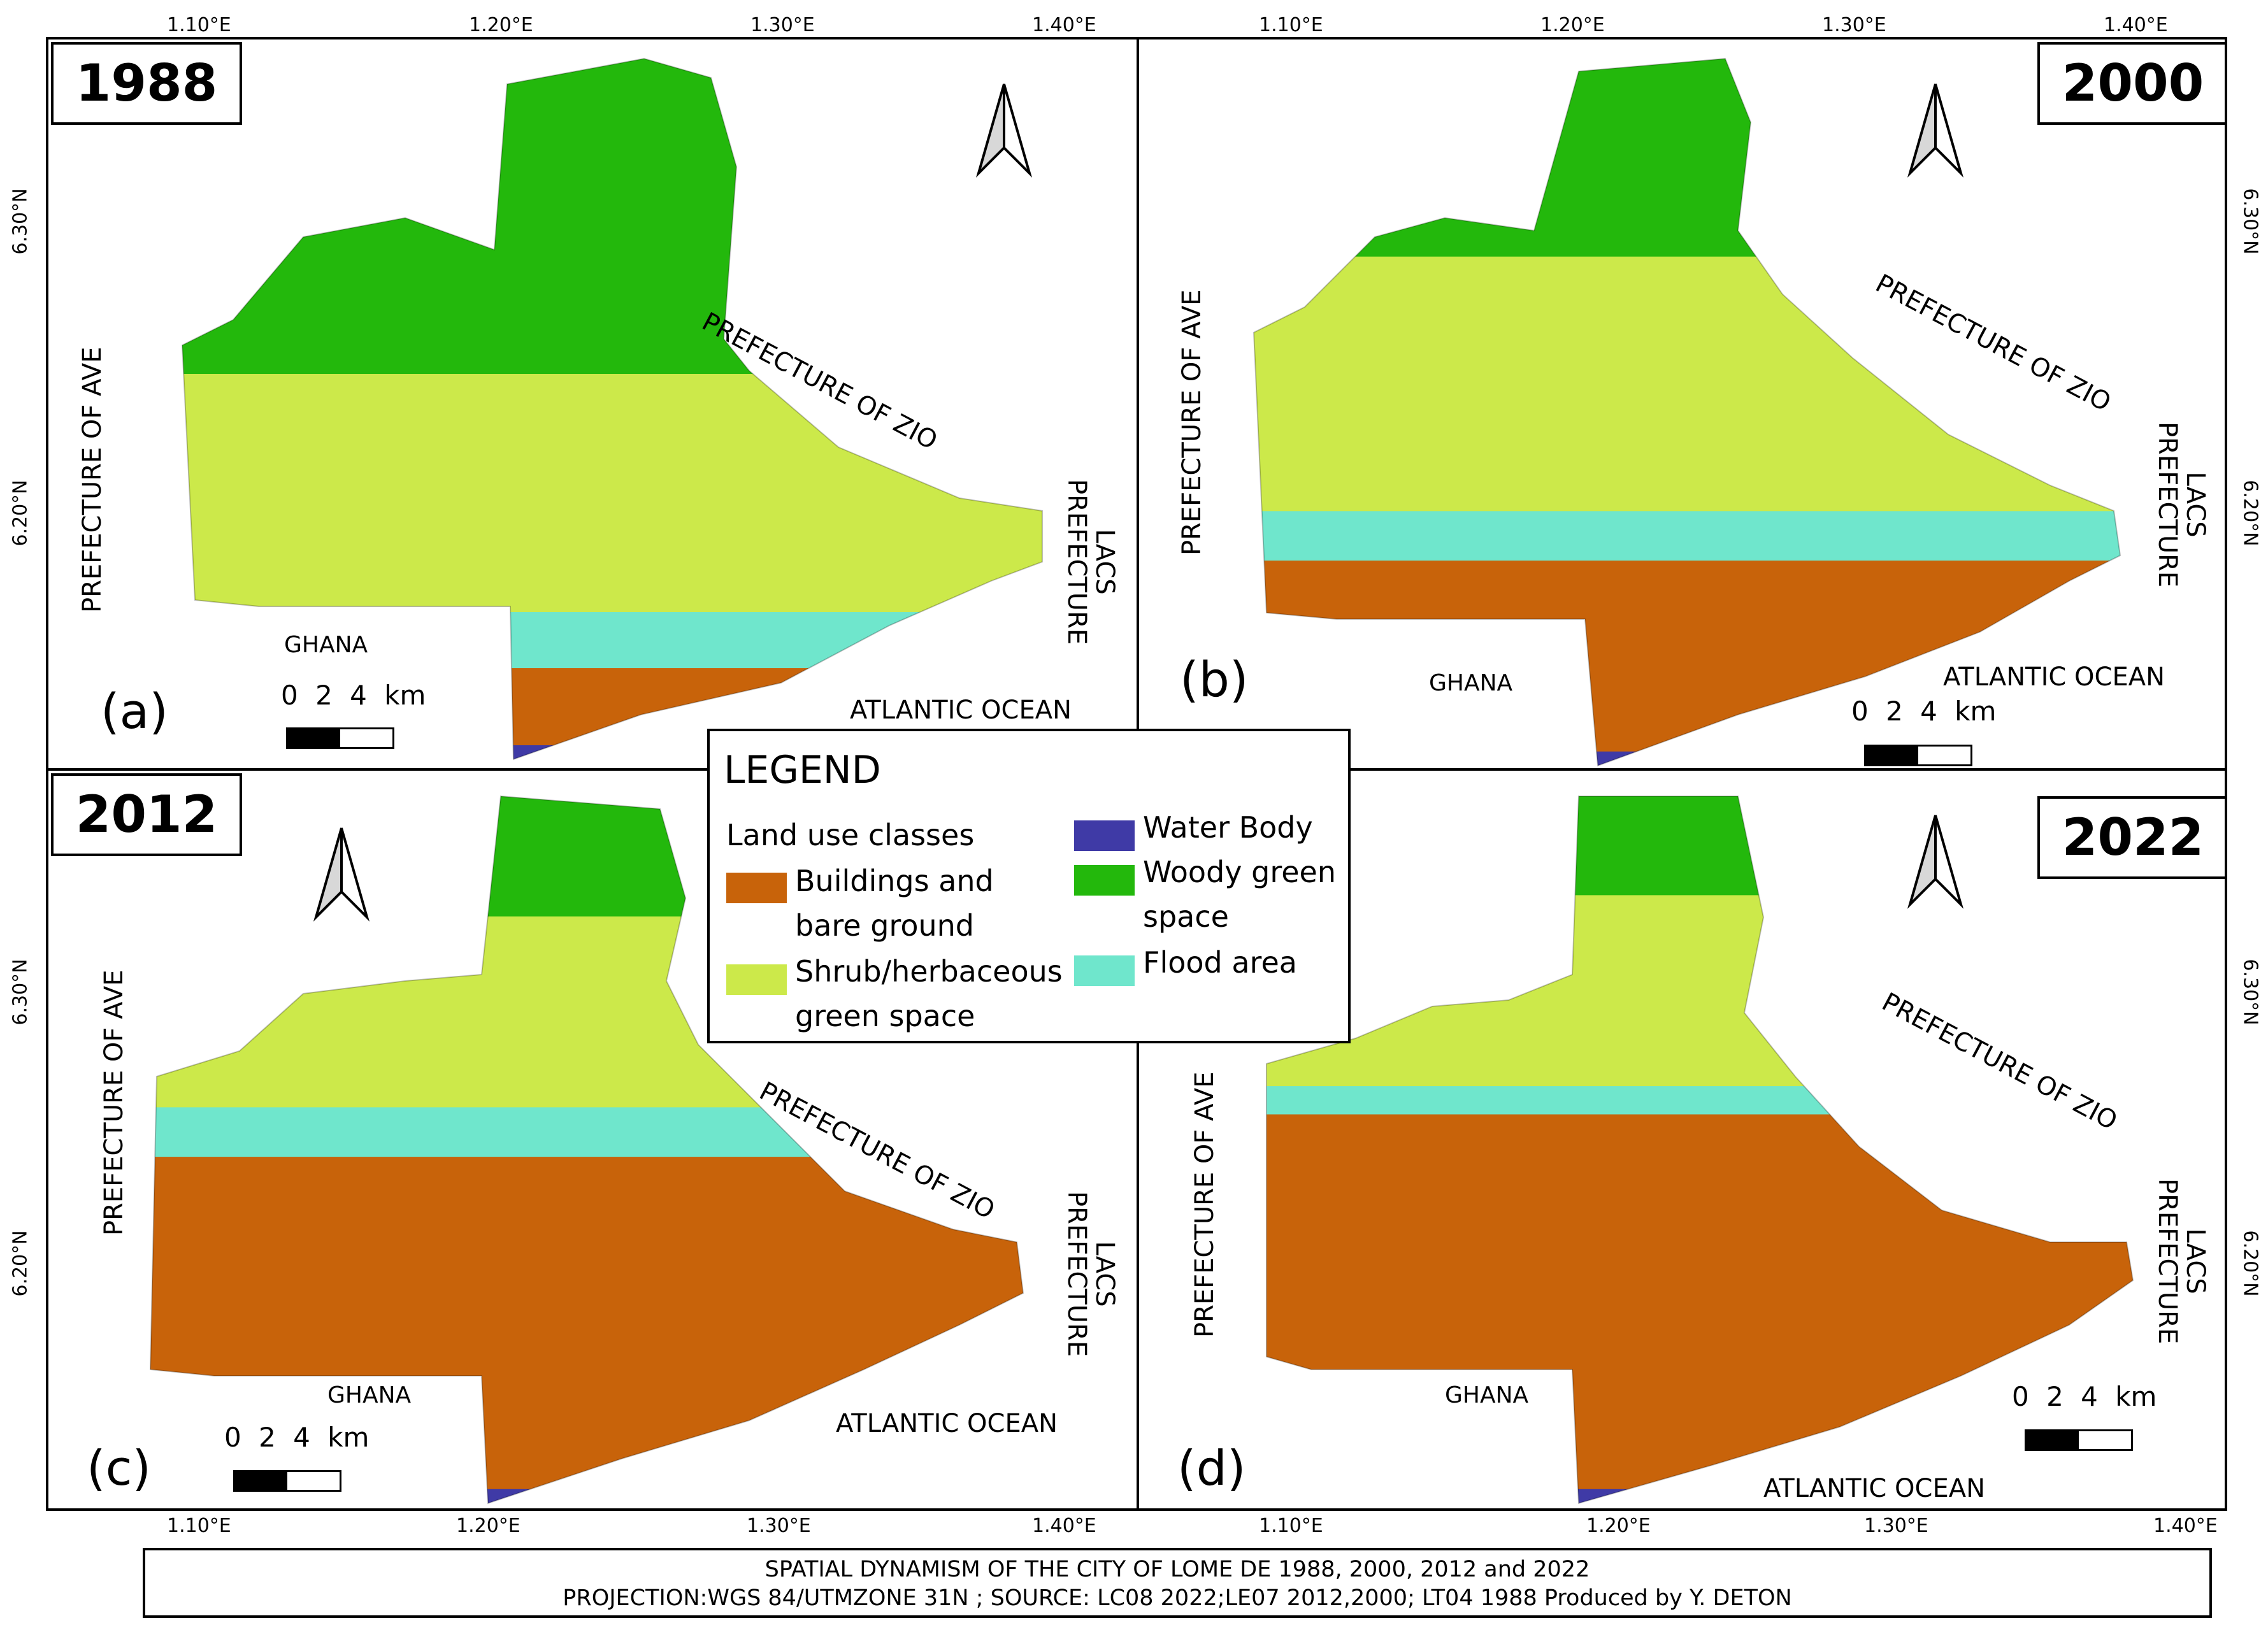  What do you see at coordinates (2131, 838) in the screenshot?
I see `year-label: 2022` at bounding box center [2131, 838].